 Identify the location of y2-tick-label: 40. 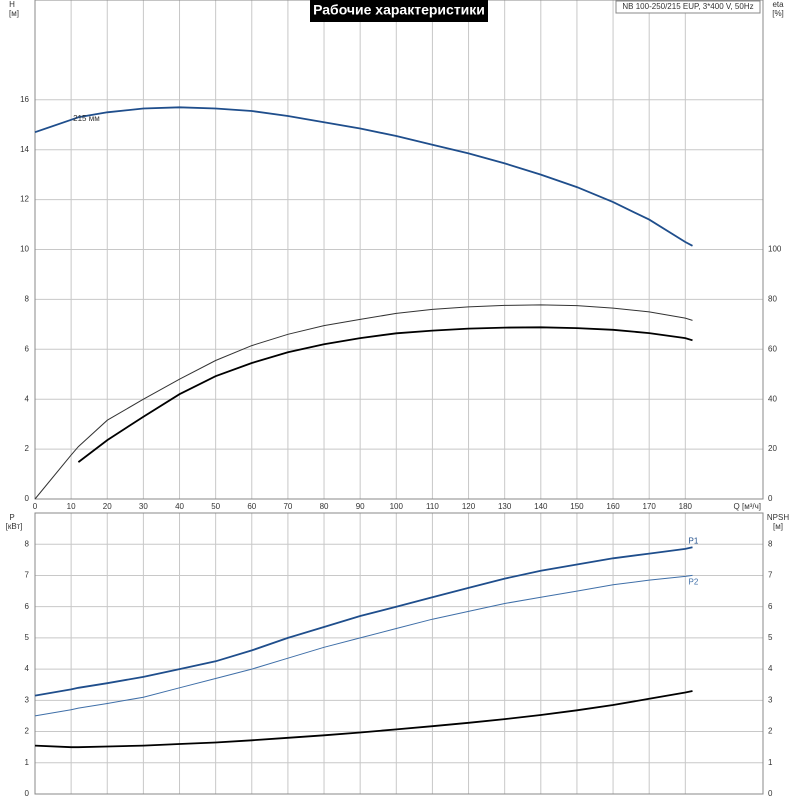
(772, 398).